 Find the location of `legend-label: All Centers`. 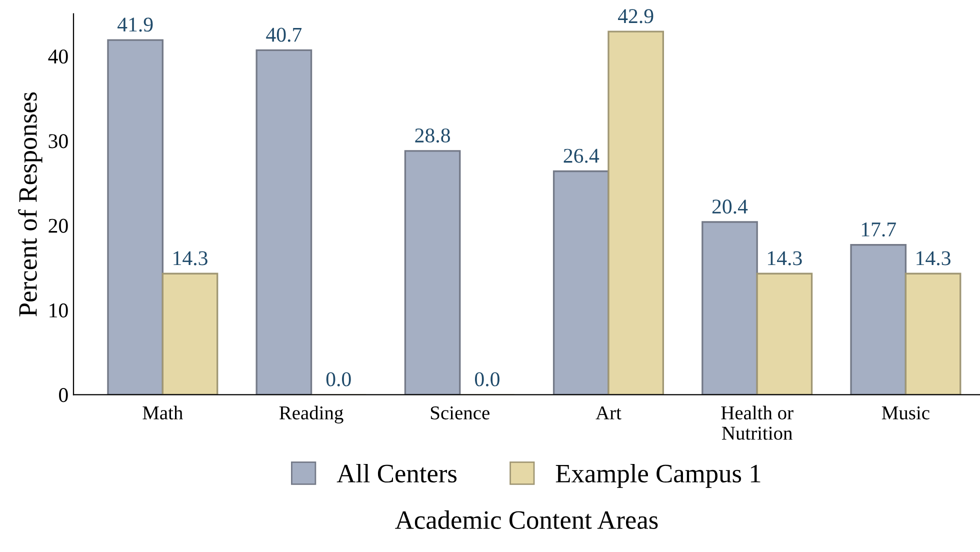

legend-label: All Centers is located at coordinates (396, 473).